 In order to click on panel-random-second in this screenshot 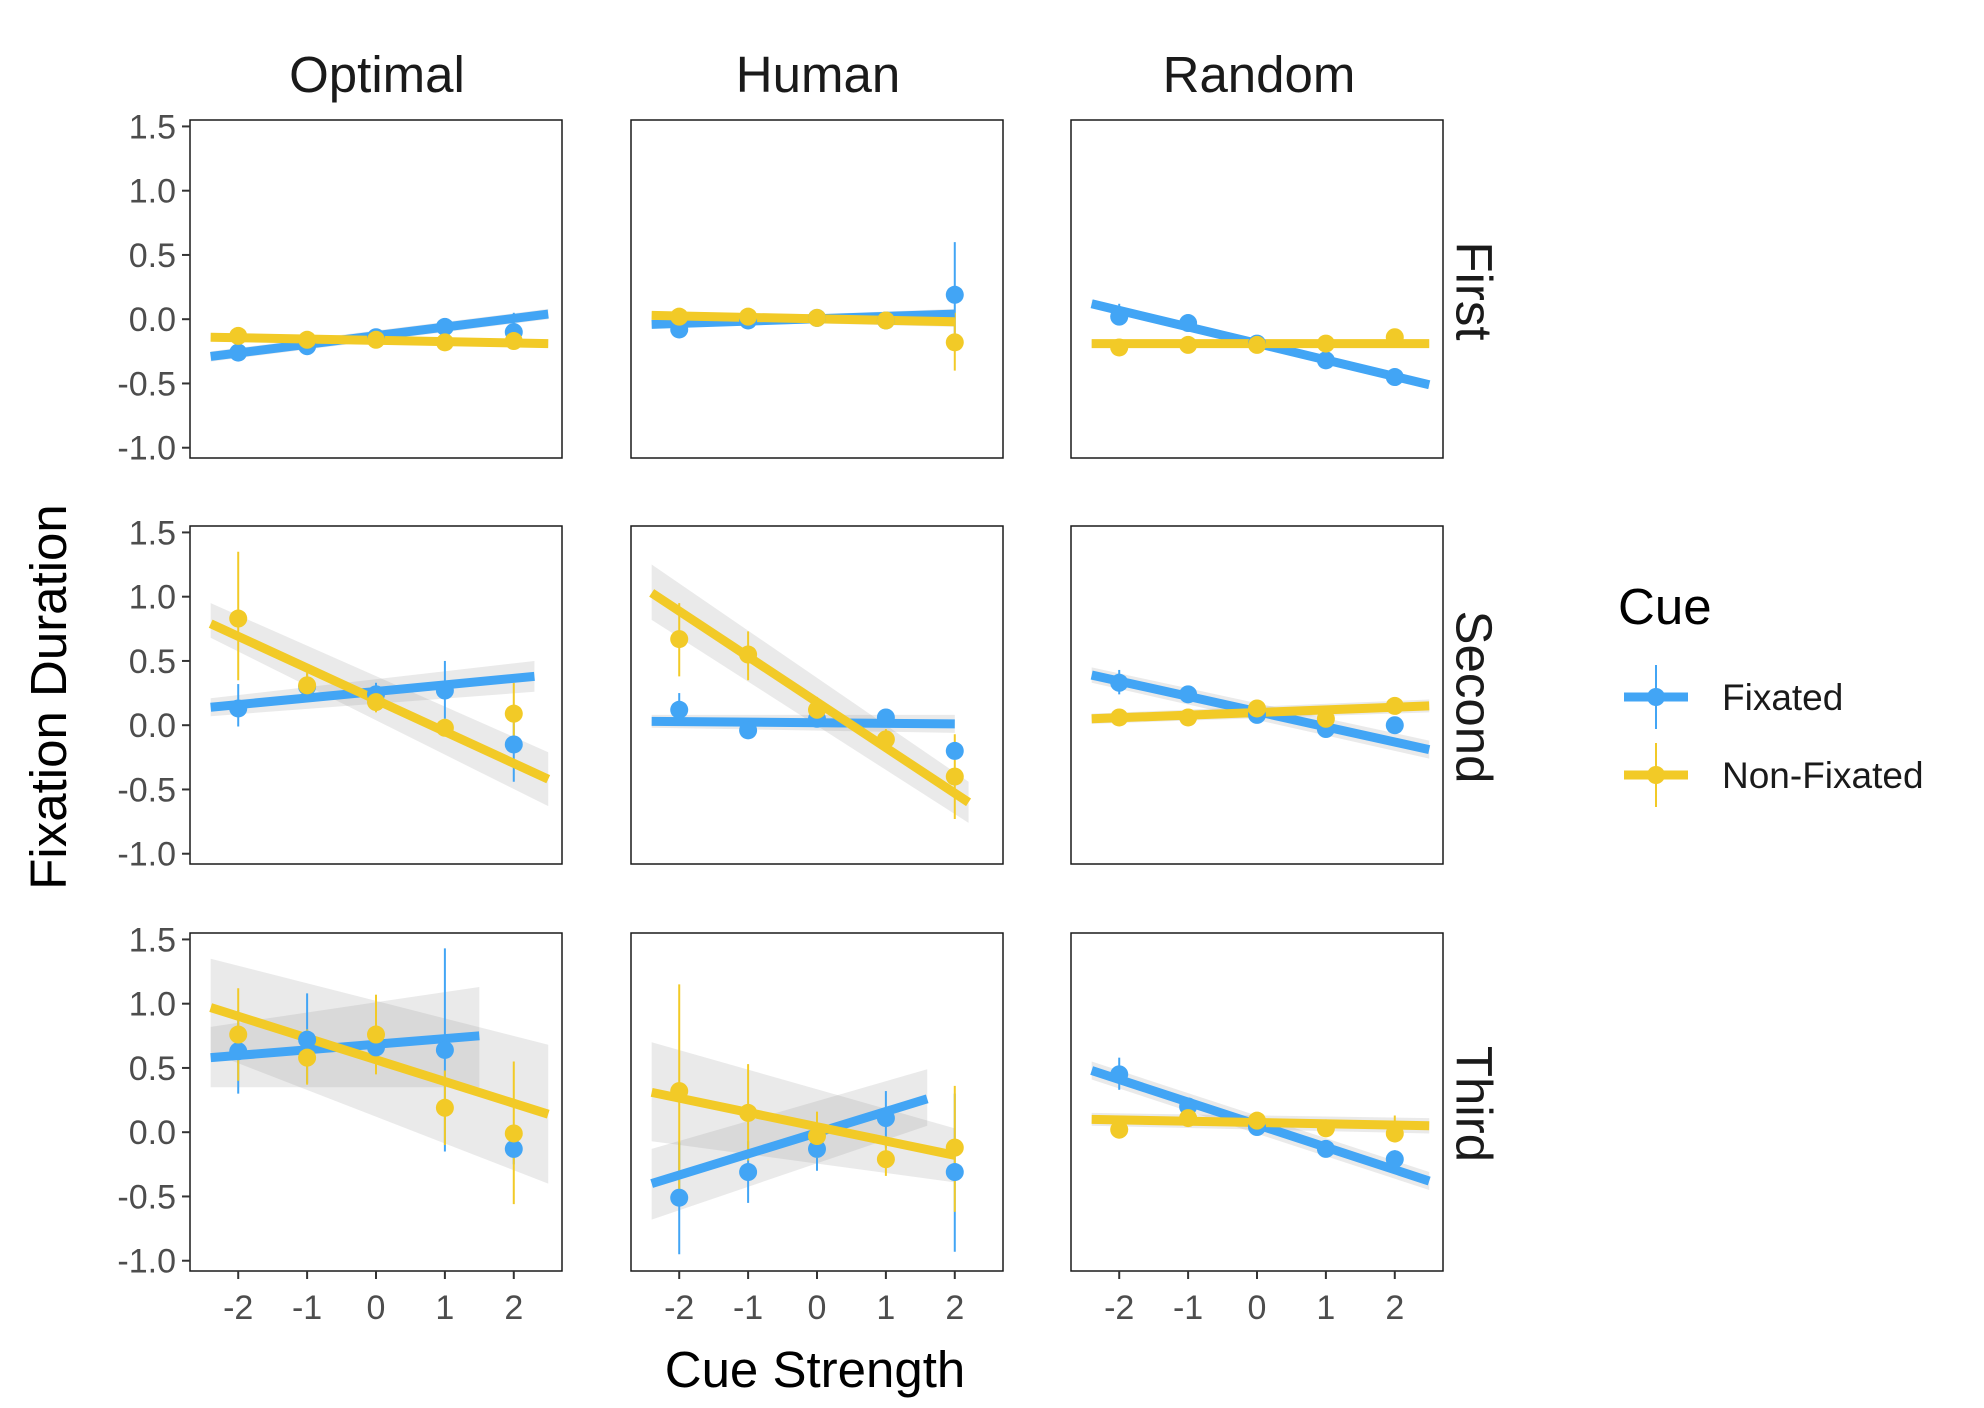, I will do `click(1257, 695)`.